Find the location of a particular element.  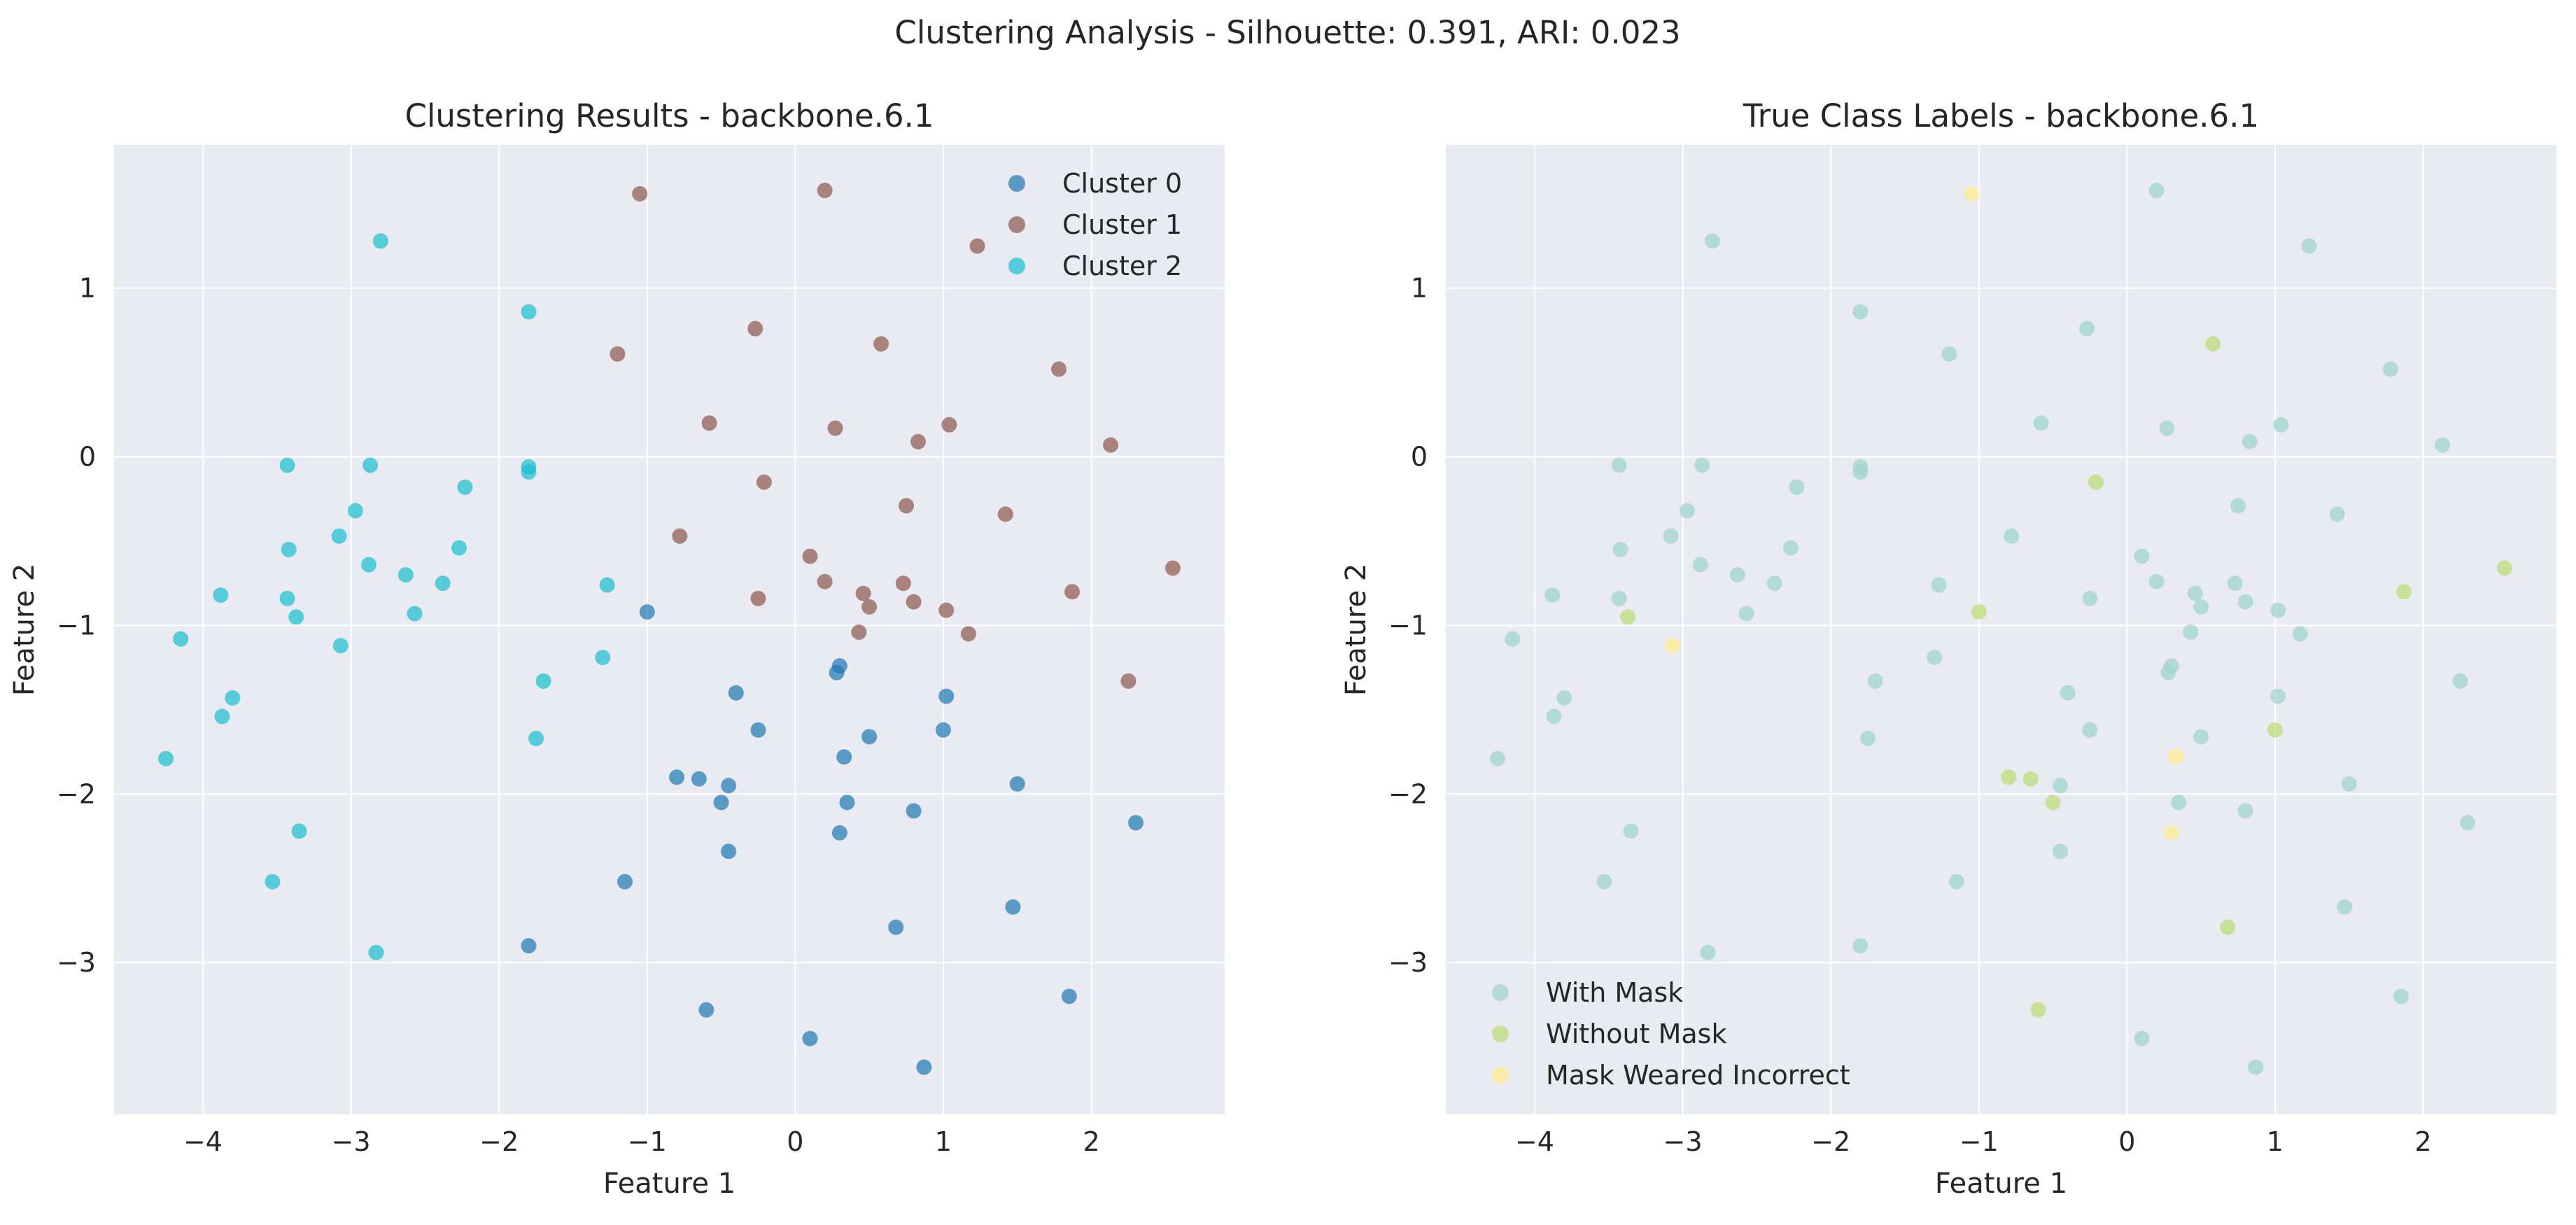

legend-label: Cluster 2 is located at coordinates (1122, 266).